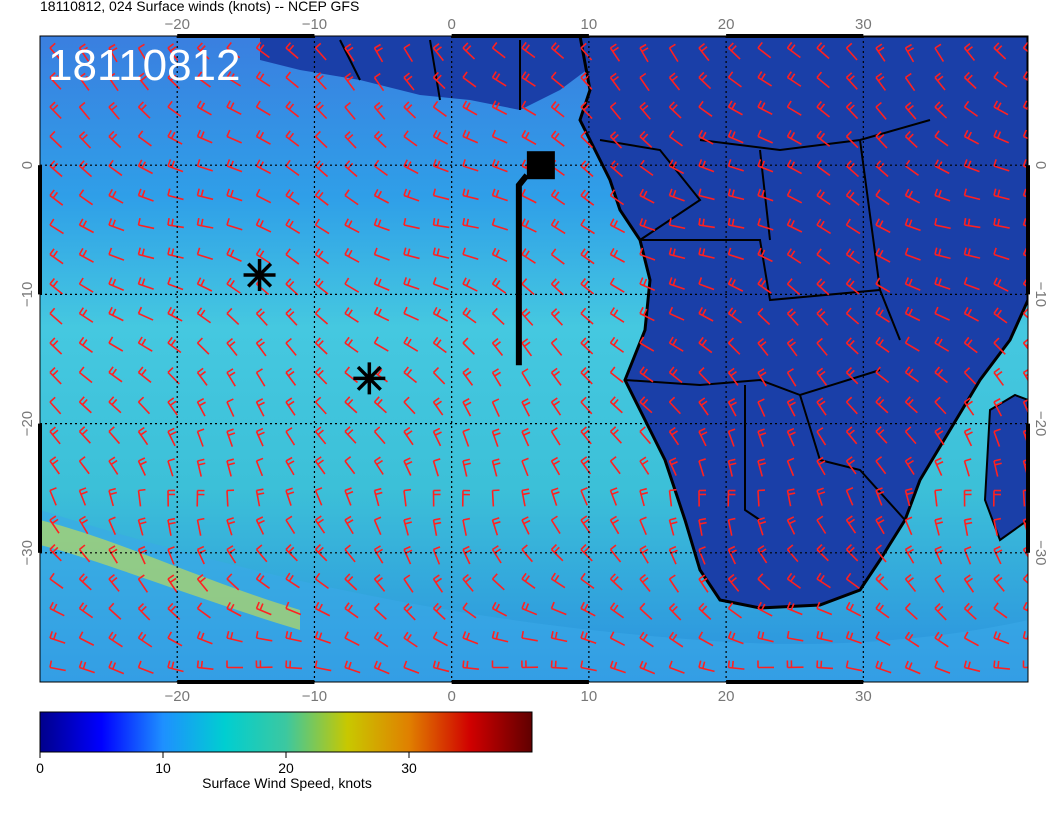  I want to click on lat-label-left: −30, so click(27, 552).